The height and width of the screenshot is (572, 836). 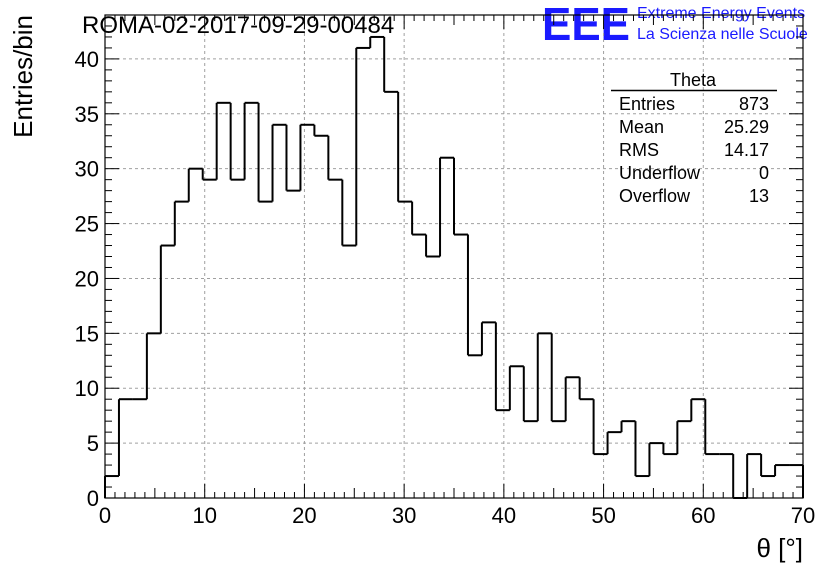 I want to click on y-axis-label: Entries/bin, so click(x=23, y=76).